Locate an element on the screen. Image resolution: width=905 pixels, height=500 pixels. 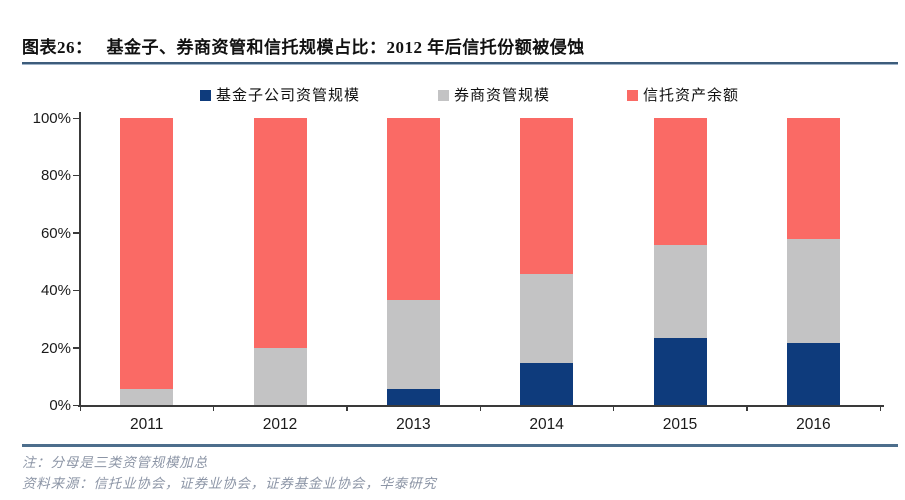
bar-segment-fund-2015 is located at coordinates (680, 371).